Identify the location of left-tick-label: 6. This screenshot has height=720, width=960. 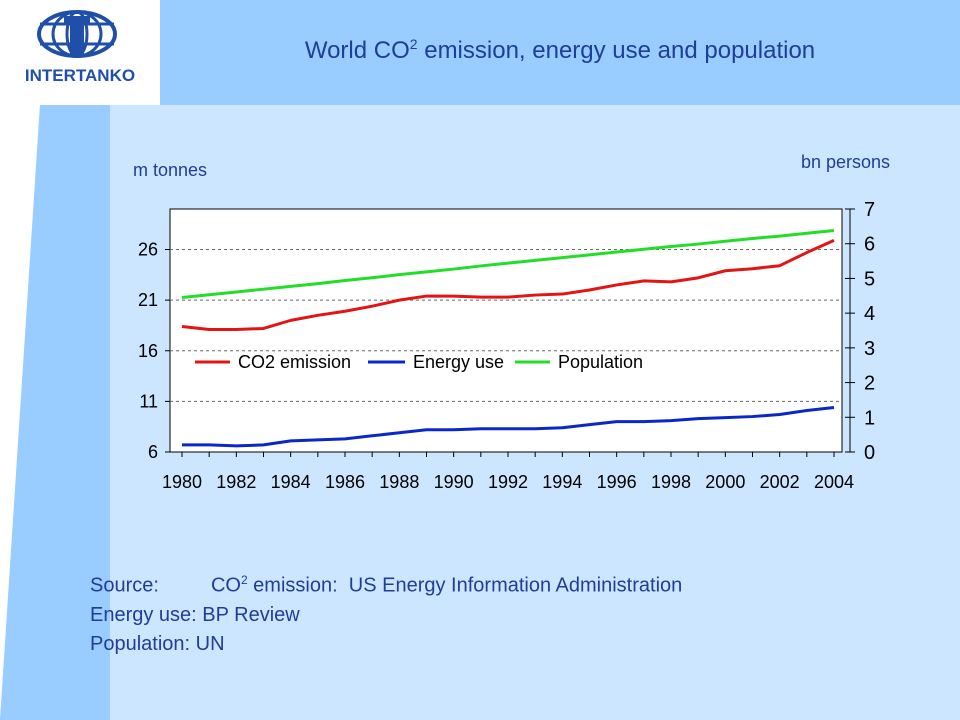
(153, 452).